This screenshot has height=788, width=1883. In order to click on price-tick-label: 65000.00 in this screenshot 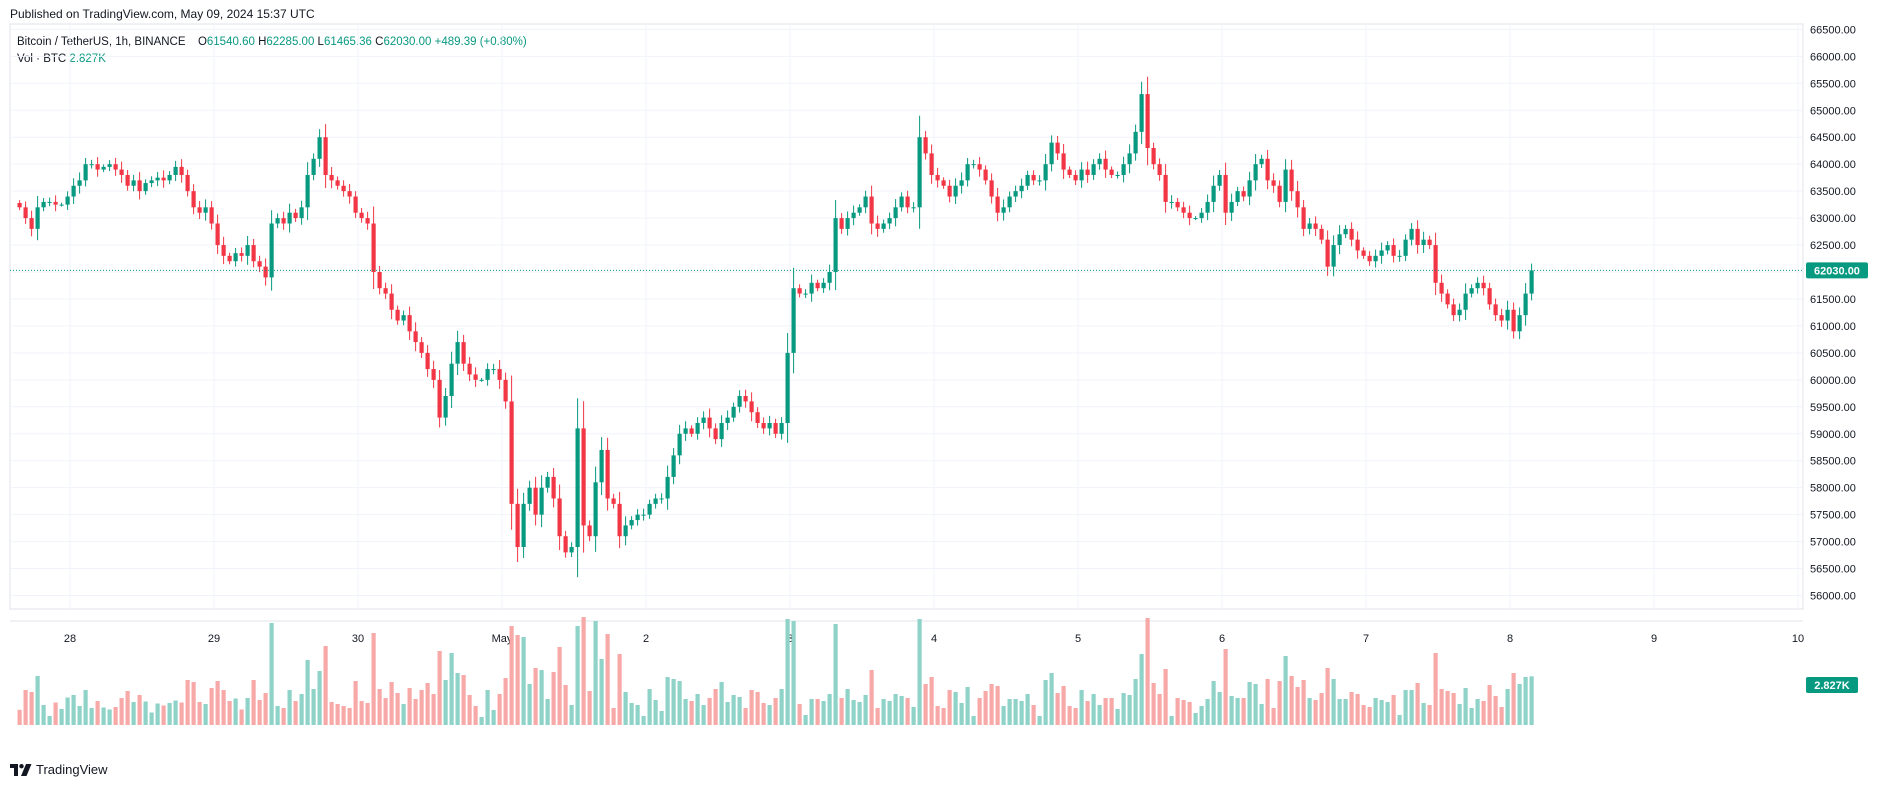, I will do `click(1833, 111)`.